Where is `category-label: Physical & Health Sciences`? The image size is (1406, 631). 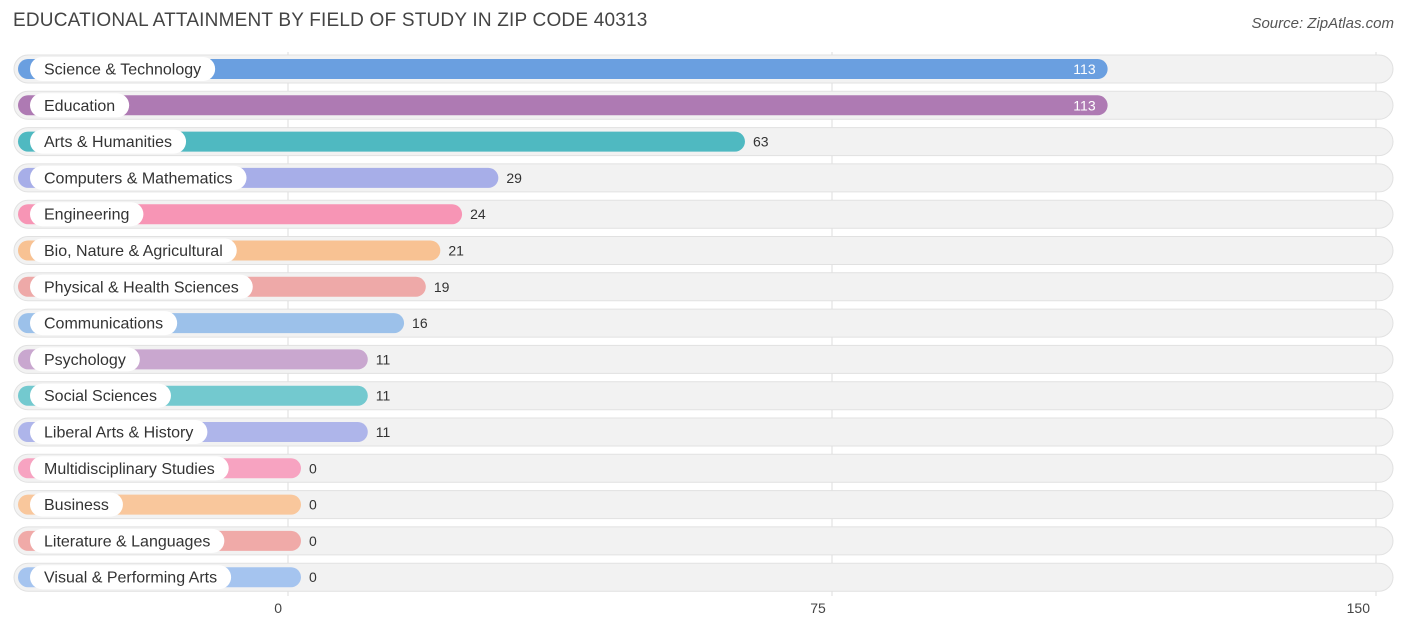
category-label: Physical & Health Sciences is located at coordinates (141, 287).